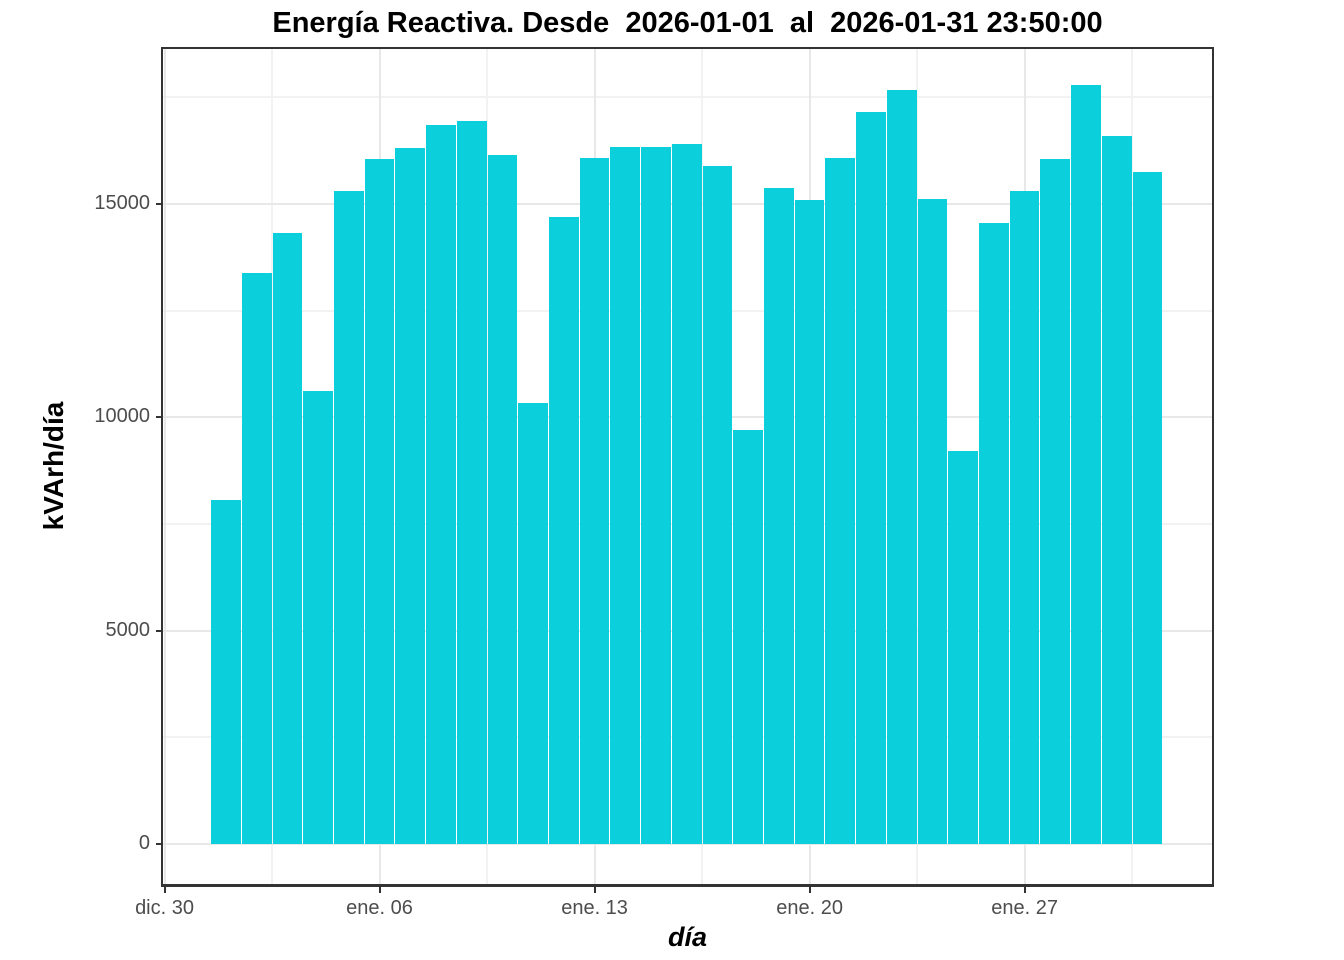  Describe the element at coordinates (687, 97) in the screenshot. I see `y-gridline-minor` at that location.